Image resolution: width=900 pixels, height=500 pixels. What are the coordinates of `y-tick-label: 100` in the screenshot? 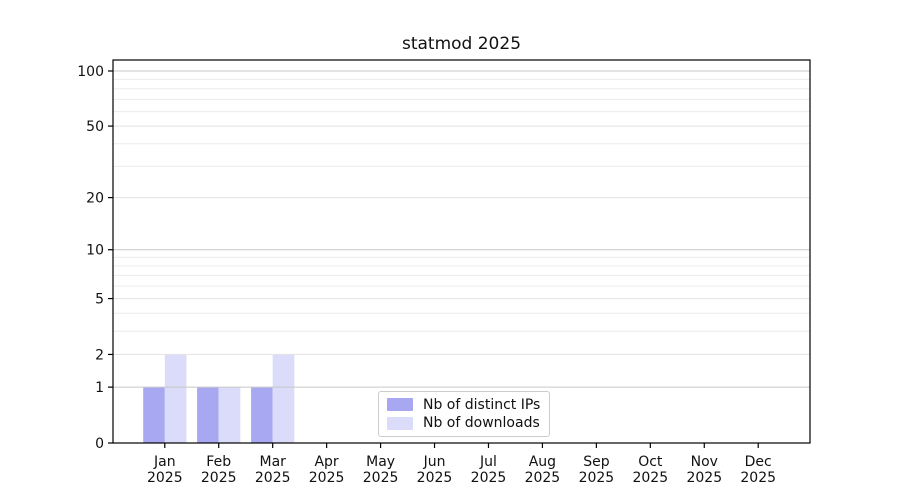 It's located at (90, 72).